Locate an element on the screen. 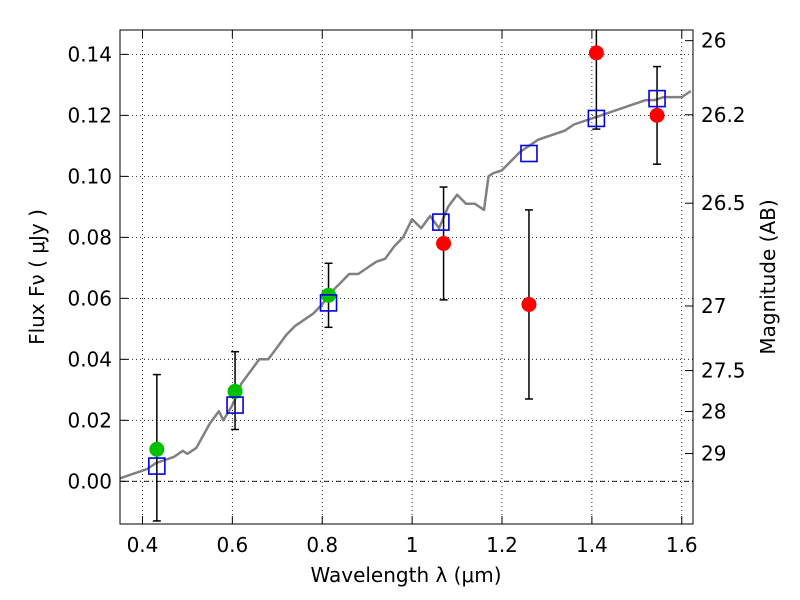 The image size is (800, 600). x-tick-label: 0.8 is located at coordinates (322, 545).